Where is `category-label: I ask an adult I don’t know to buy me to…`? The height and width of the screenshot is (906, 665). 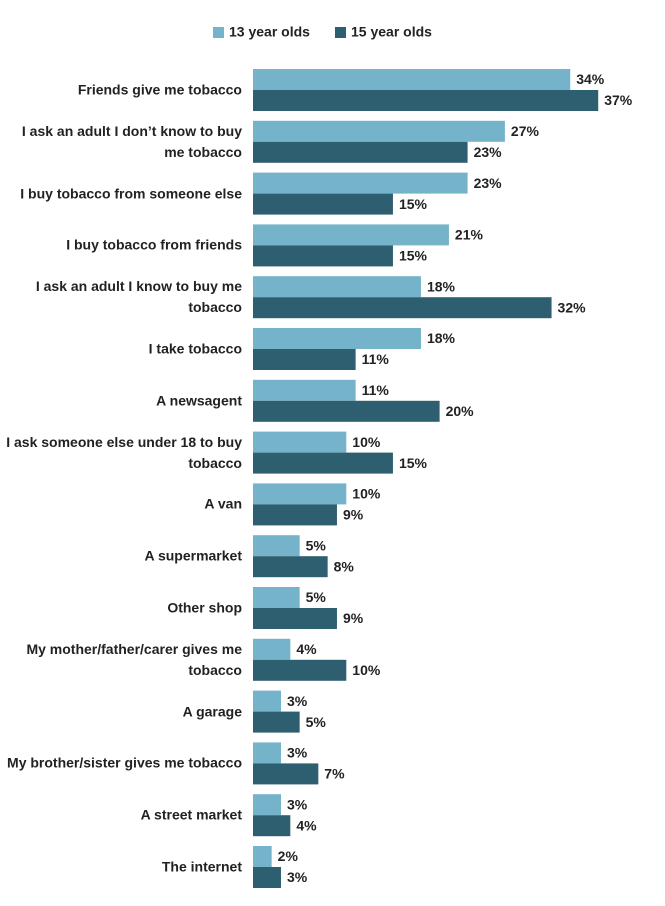 category-label: I ask an adult I don’t know to buy me to… is located at coordinates (131, 141).